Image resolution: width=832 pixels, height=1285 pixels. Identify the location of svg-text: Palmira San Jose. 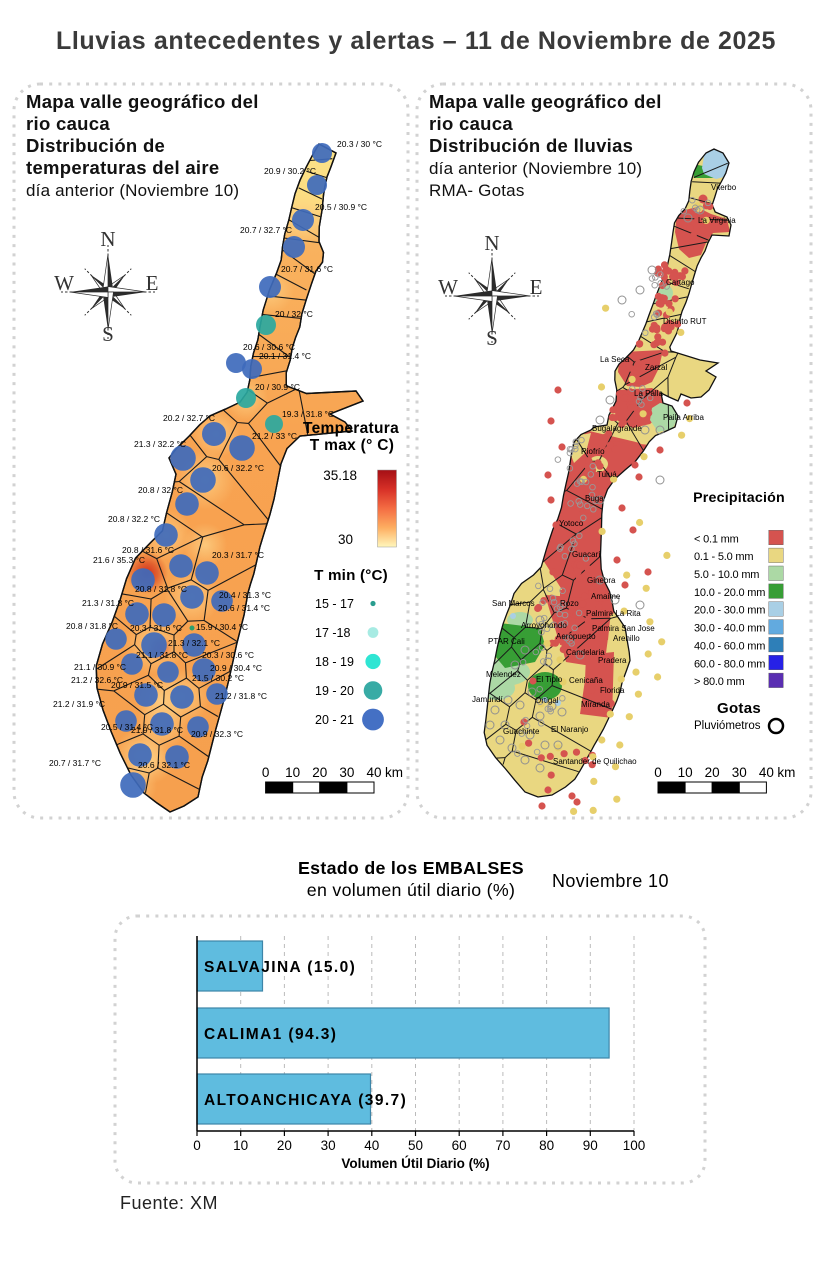
(623, 628).